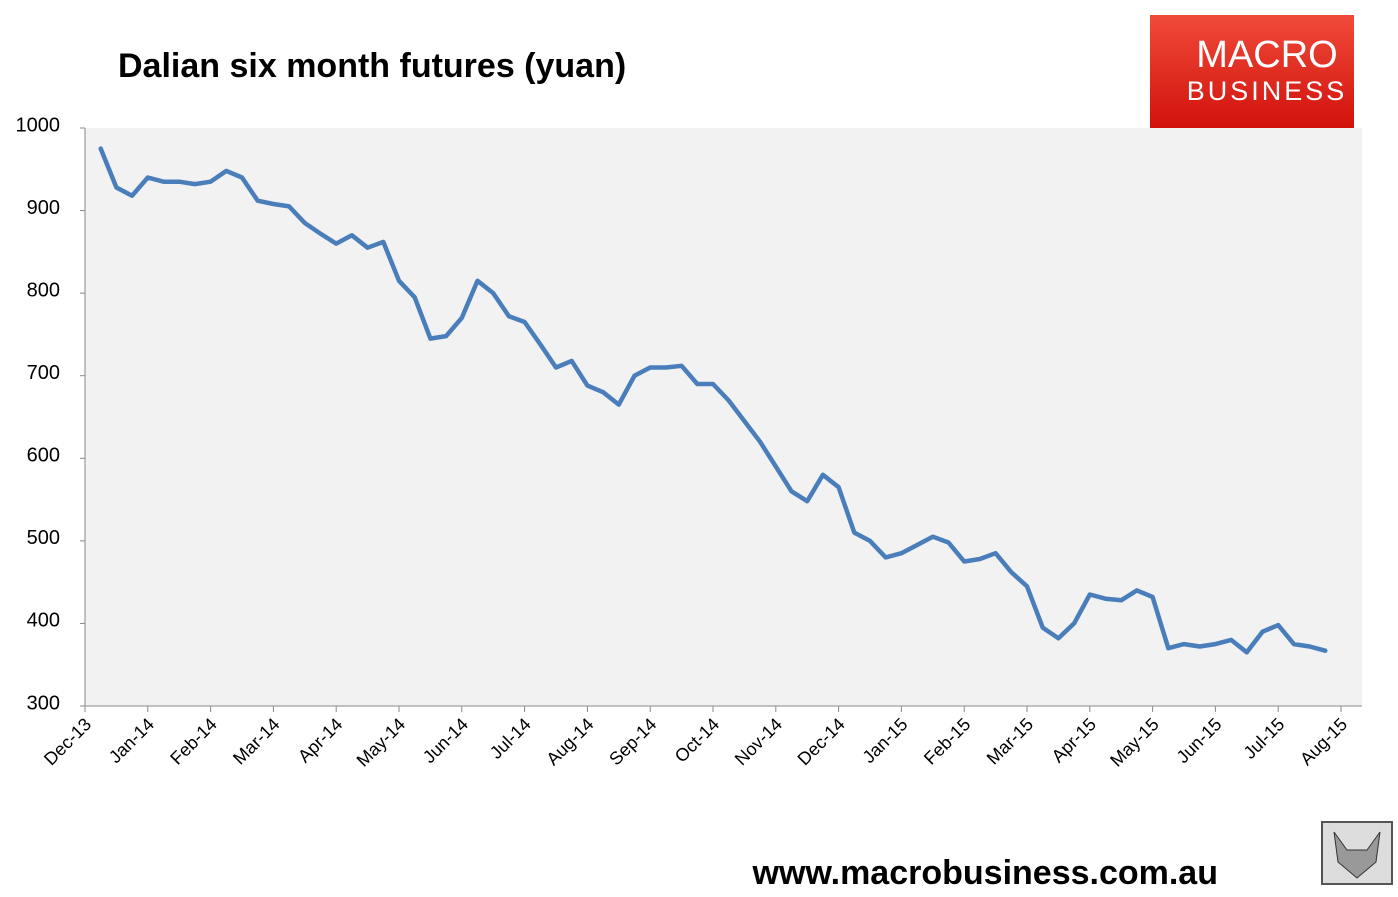  What do you see at coordinates (1267, 91) in the screenshot?
I see `logo-text: BUSINESS` at bounding box center [1267, 91].